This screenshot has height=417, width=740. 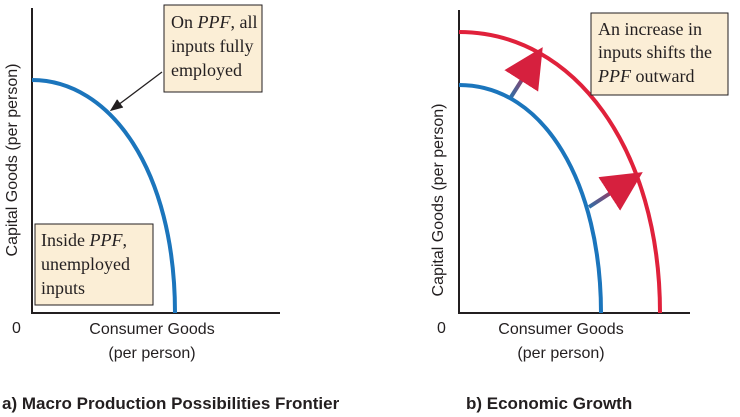 I want to click on panel-b-shift-arrow-upper, so click(x=523, y=73).